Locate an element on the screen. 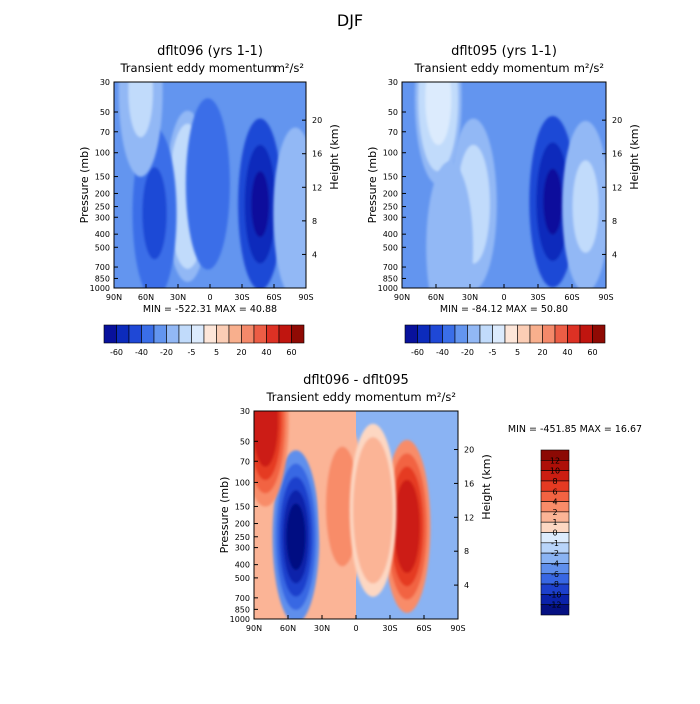  panel-title: dflt096 (yrs 1-1) is located at coordinates (210, 51).